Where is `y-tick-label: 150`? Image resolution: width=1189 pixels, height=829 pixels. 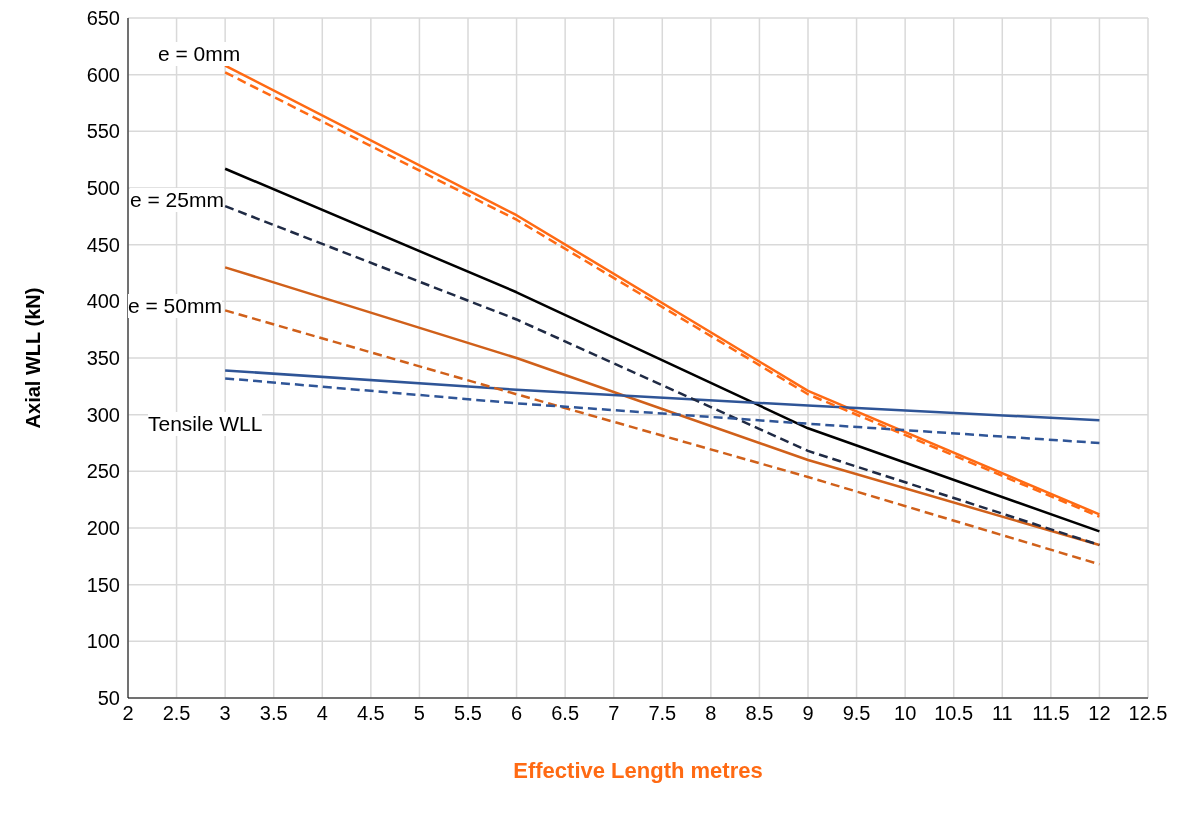 y-tick-label: 150 is located at coordinates (103, 584).